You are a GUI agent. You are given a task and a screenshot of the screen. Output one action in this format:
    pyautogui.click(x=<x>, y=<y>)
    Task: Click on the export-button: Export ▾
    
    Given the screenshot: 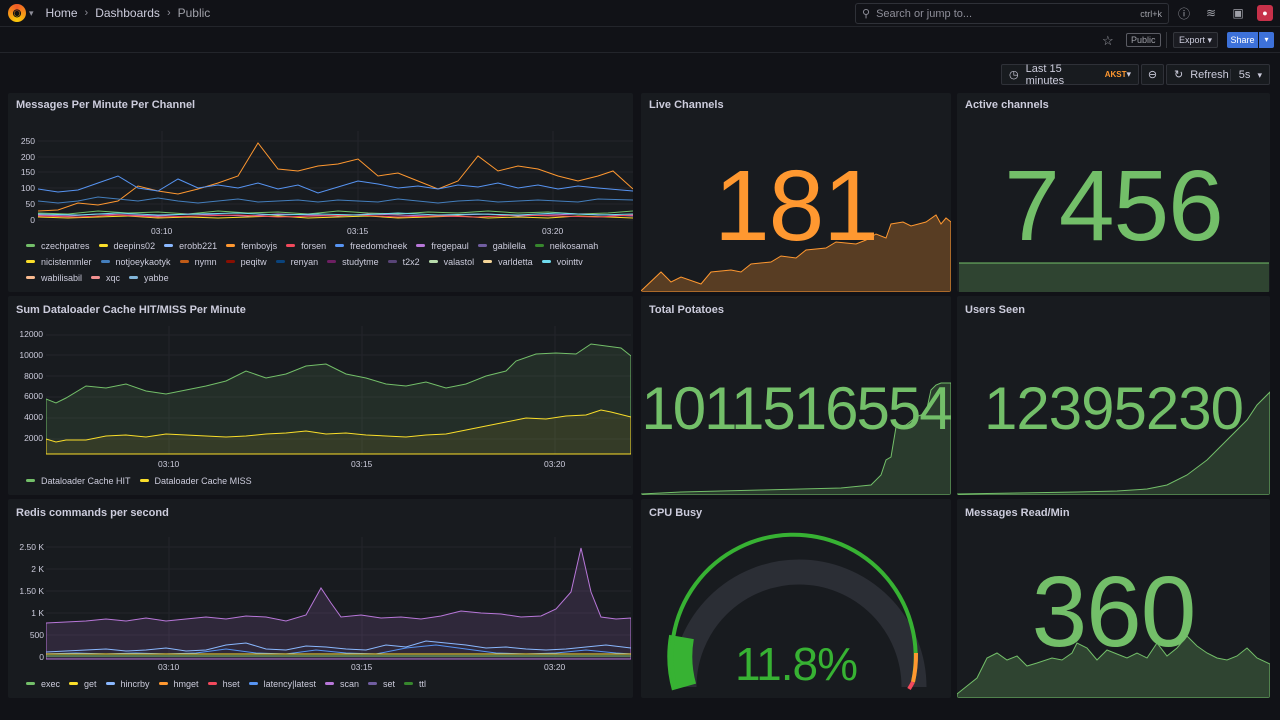 What is the action you would take?
    pyautogui.click(x=1196, y=40)
    